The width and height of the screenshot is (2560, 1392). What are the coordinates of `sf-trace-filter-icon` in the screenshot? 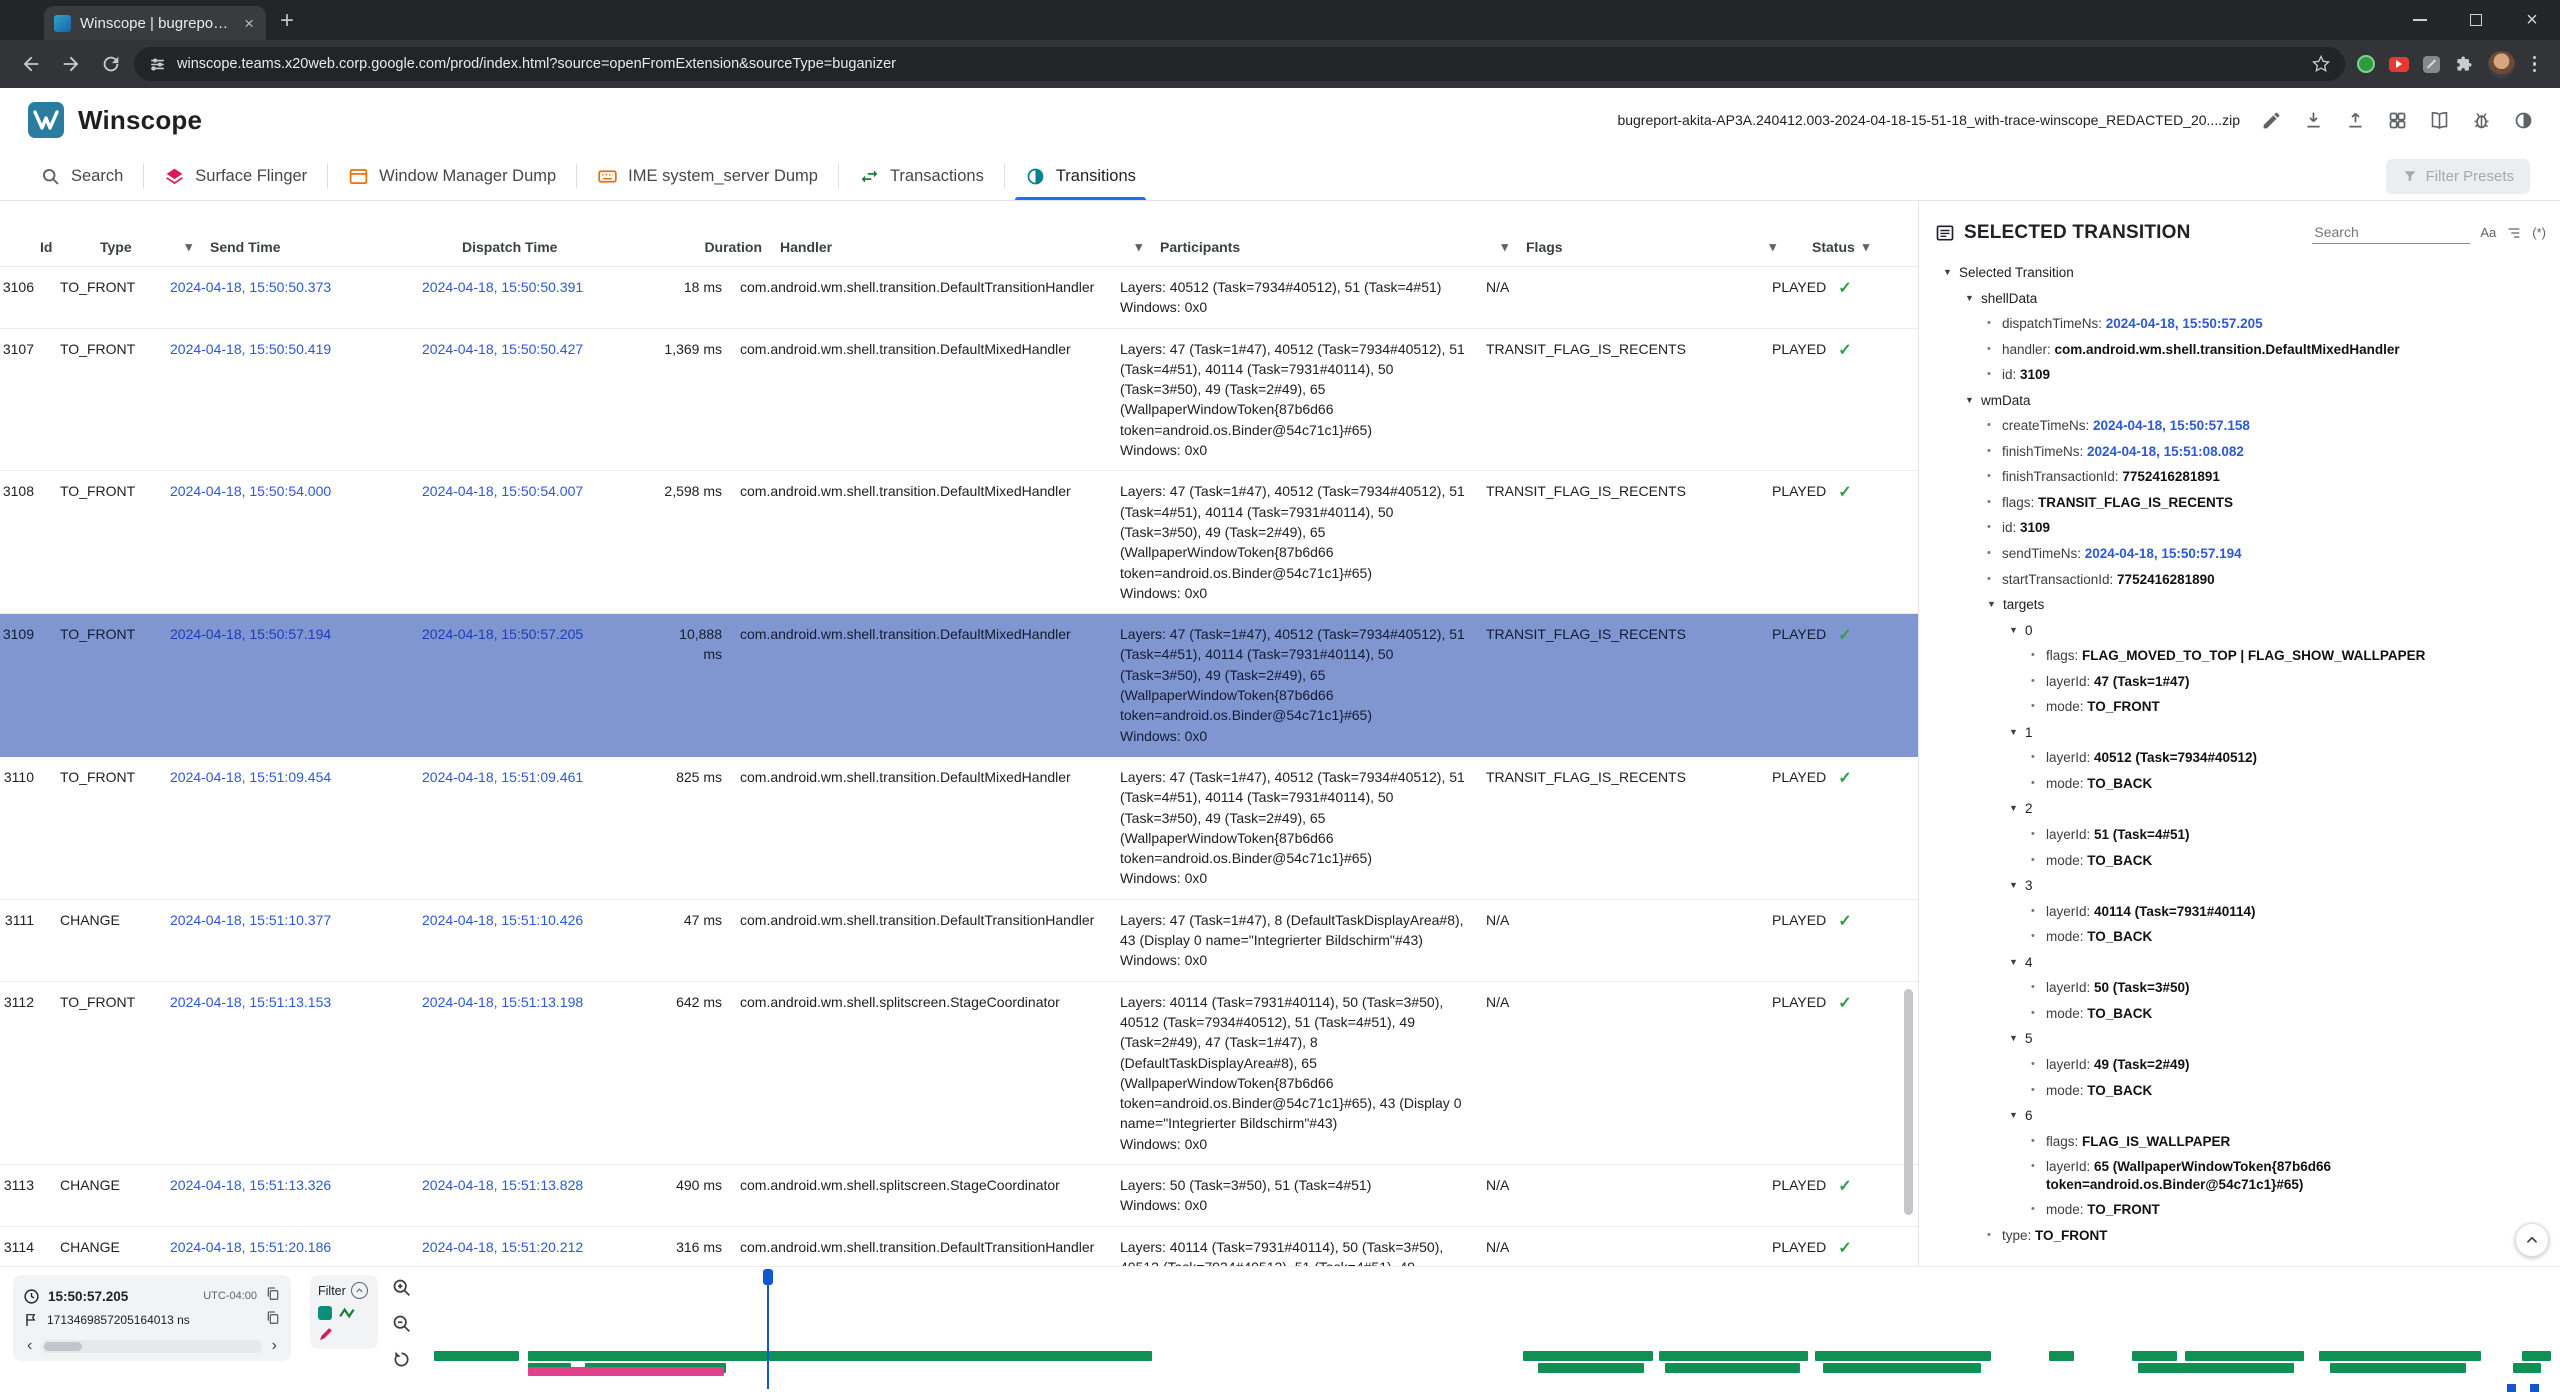 It's located at (326, 1334).